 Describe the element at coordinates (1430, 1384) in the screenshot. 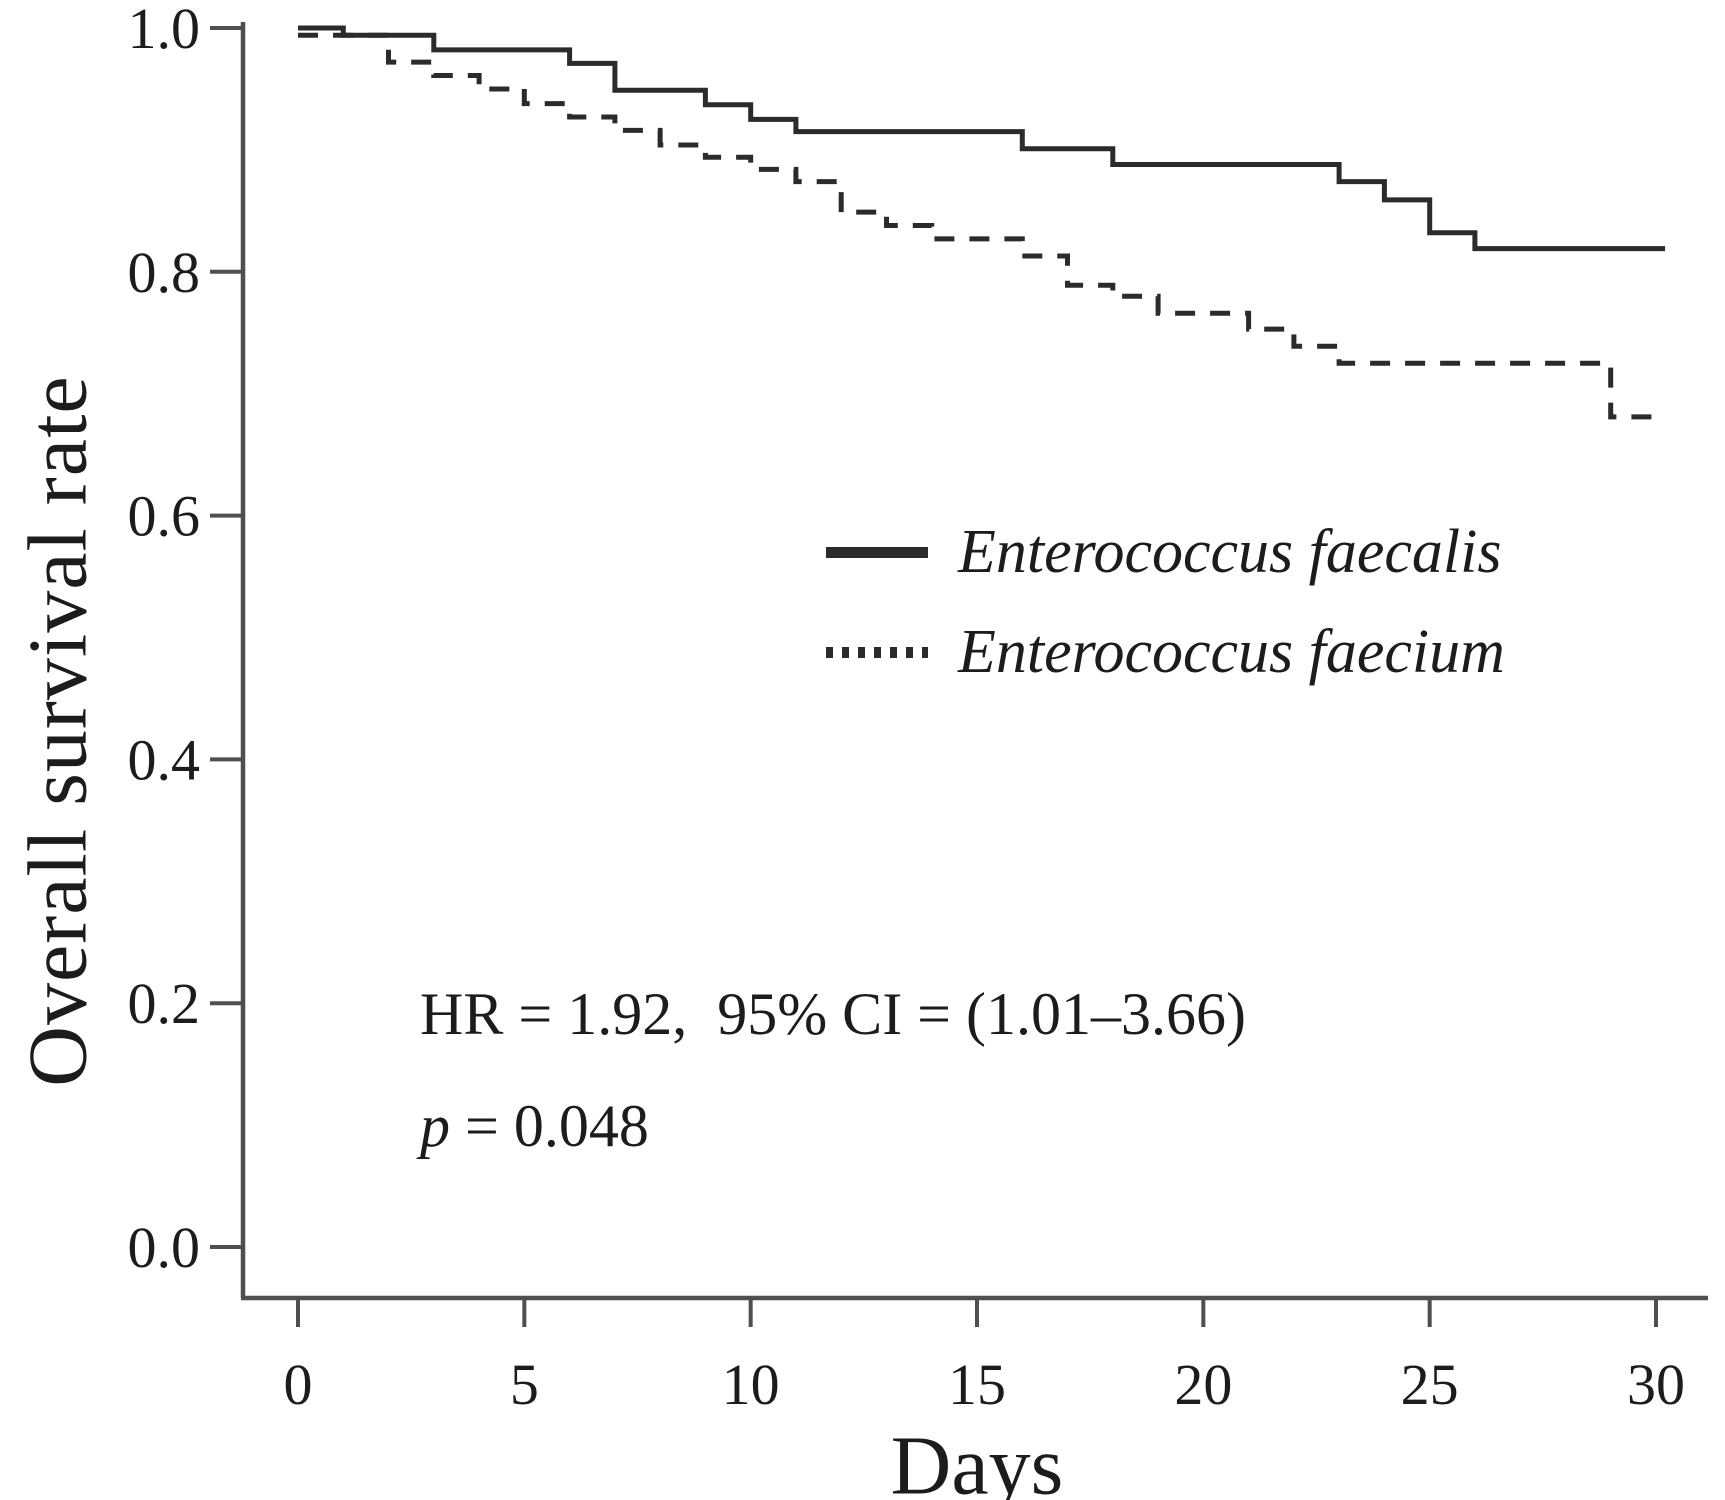

I see `x-tick-label: 25` at that location.